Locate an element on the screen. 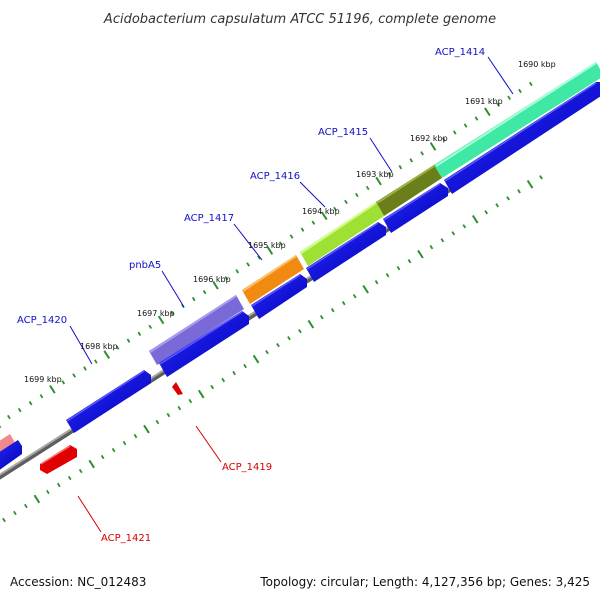 Image resolution: width=600 pixels, height=600 pixels. kbp-label: 1698 kbp is located at coordinates (99, 346).